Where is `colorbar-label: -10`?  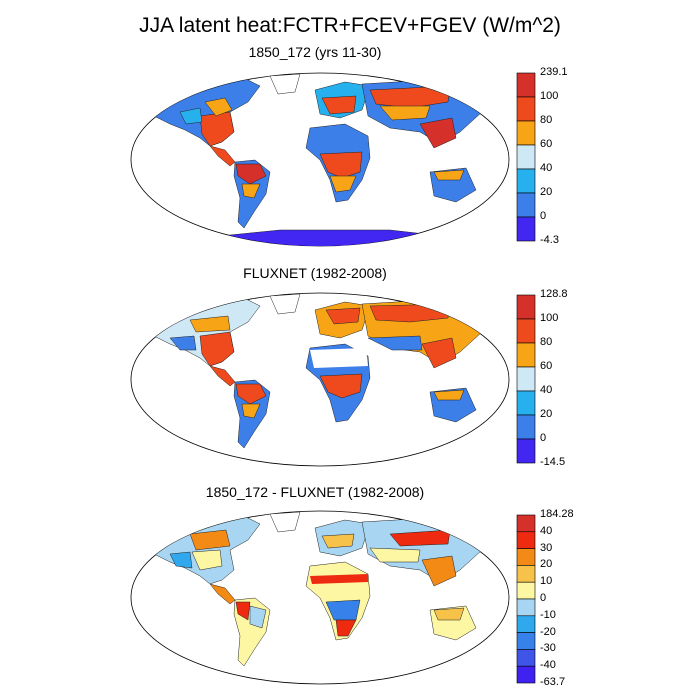
colorbar-label: -10 is located at coordinates (548, 614).